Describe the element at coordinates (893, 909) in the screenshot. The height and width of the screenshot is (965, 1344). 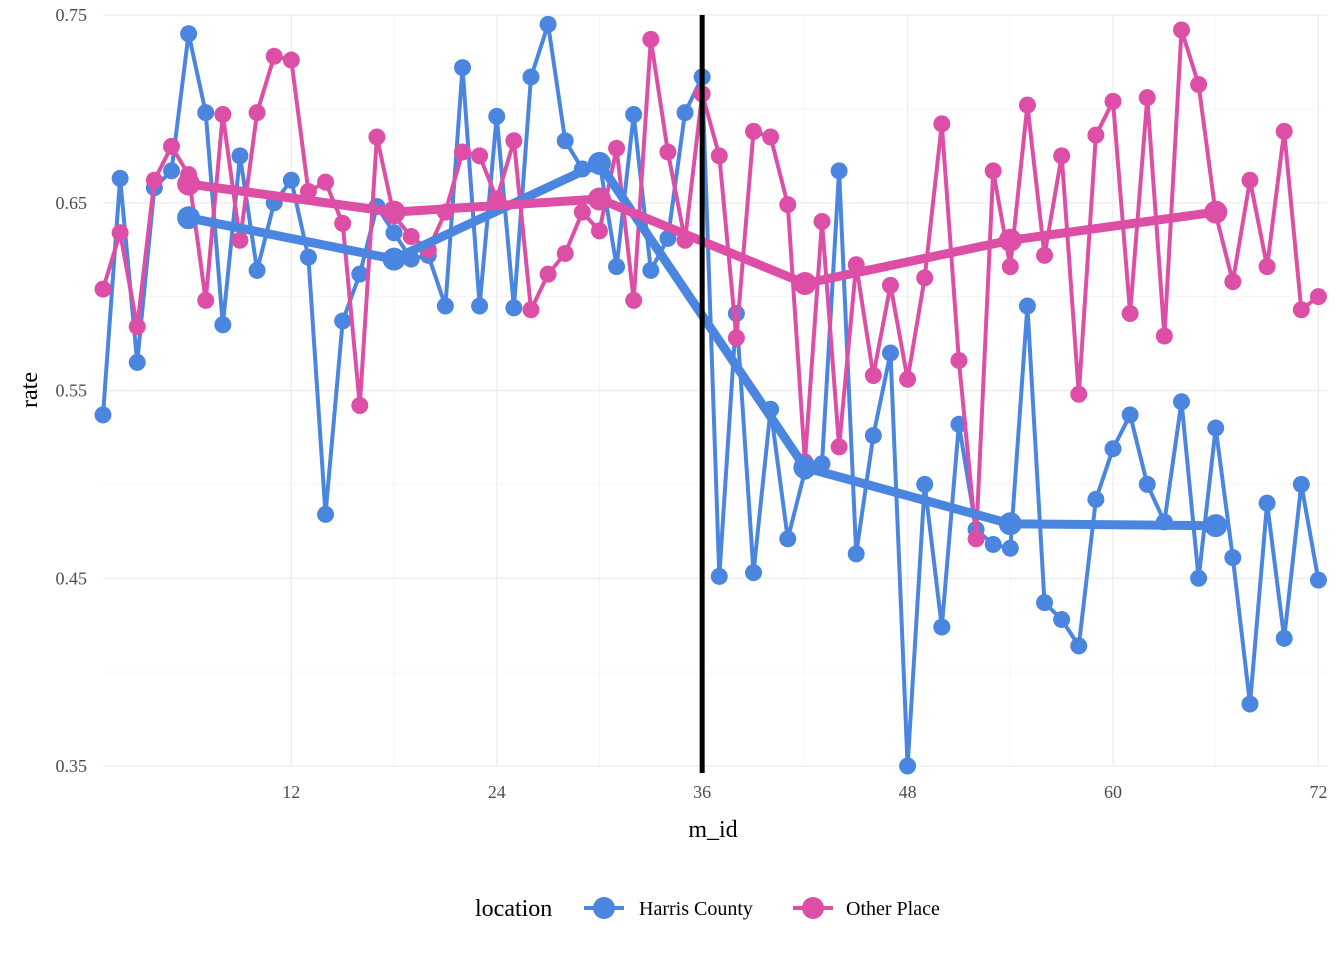
I see `legend-label-other-place: Other Place` at that location.